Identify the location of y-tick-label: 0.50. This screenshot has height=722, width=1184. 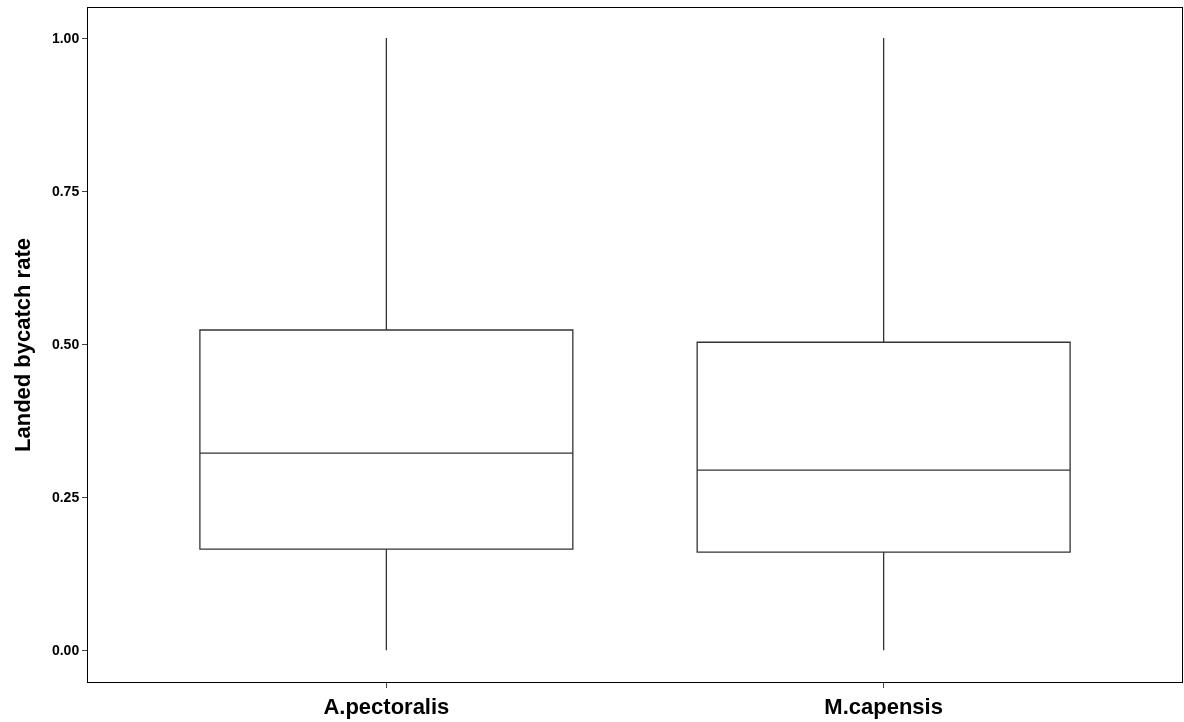
(65, 343).